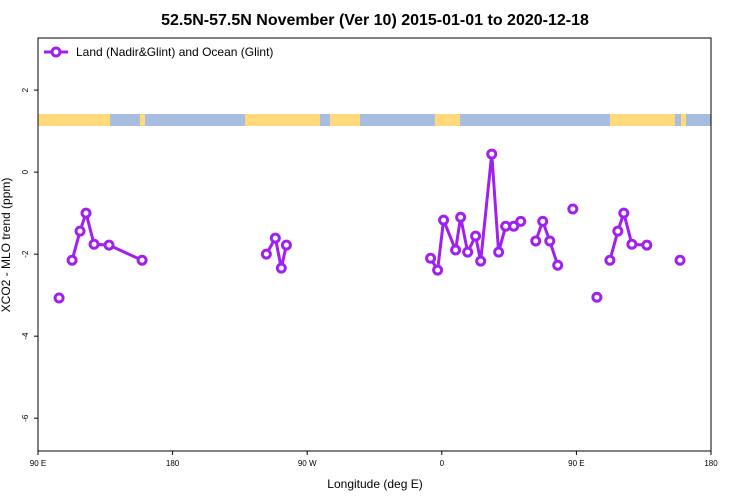  I want to click on y-tick-label: 2, so click(25, 89).